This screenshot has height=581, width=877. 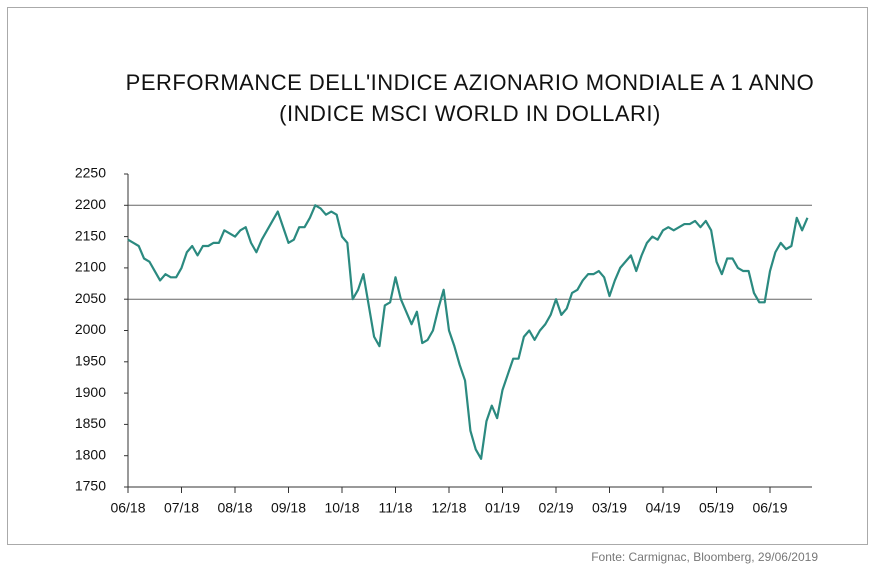 What do you see at coordinates (181, 508) in the screenshot?
I see `x-tick-label: 07/18` at bounding box center [181, 508].